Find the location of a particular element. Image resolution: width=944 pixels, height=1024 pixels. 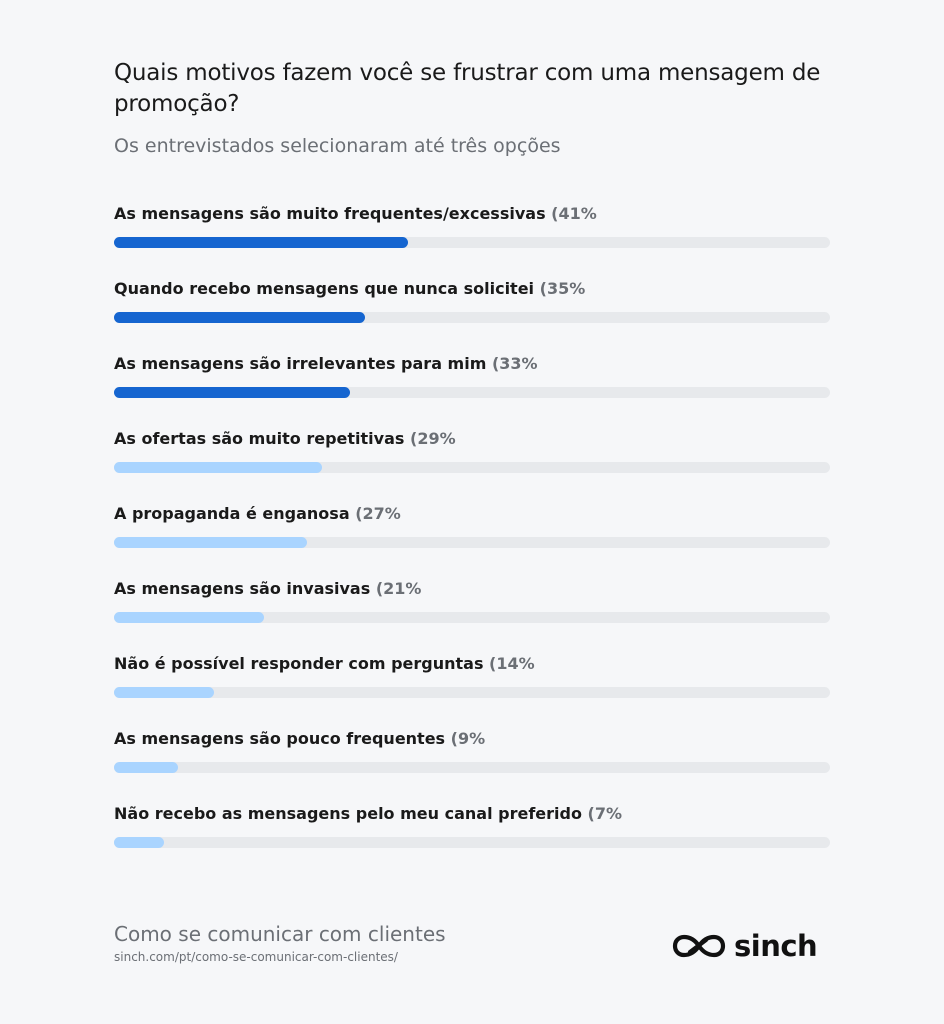

chart-row: As mensagens são invasivas (21% is located at coordinates (472, 615).